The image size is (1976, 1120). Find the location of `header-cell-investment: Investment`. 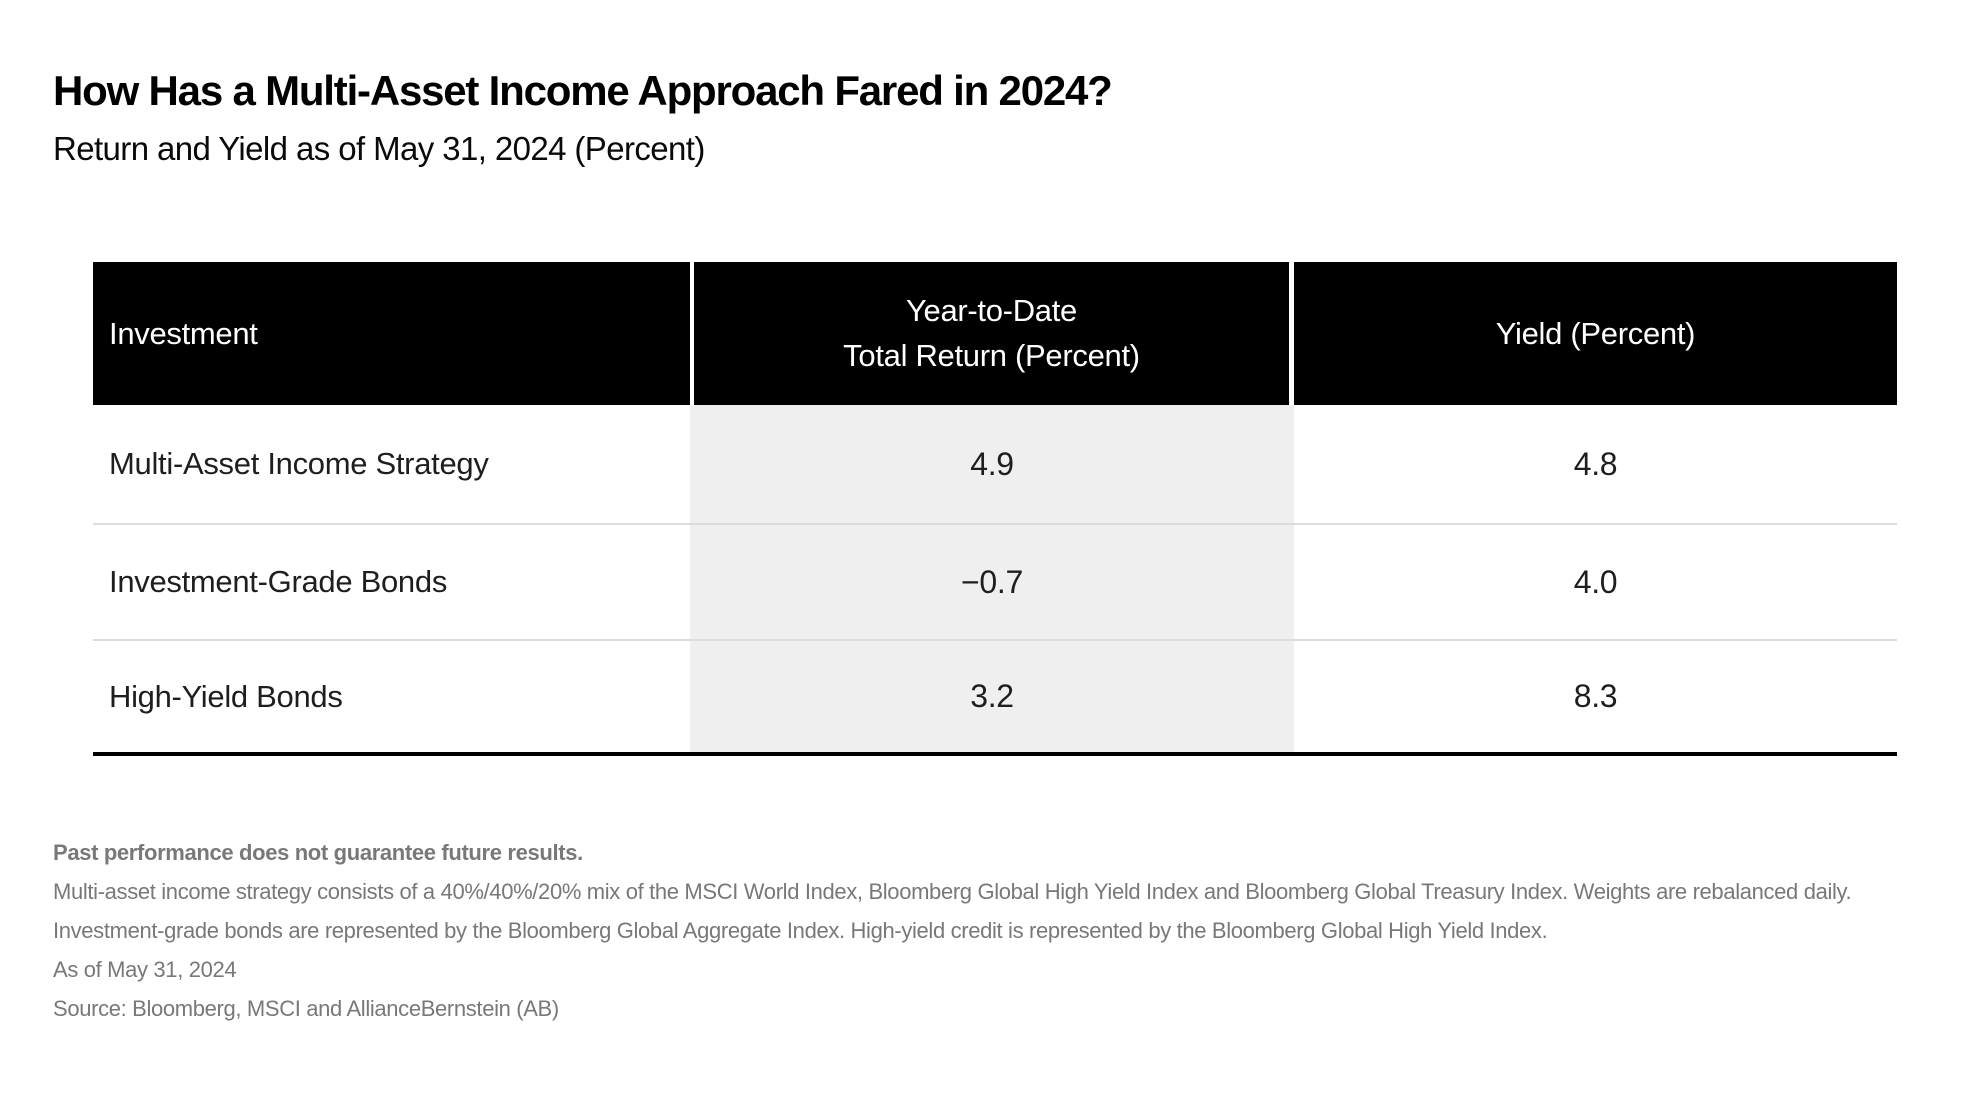

header-cell-investment: Investment is located at coordinates (391, 333).